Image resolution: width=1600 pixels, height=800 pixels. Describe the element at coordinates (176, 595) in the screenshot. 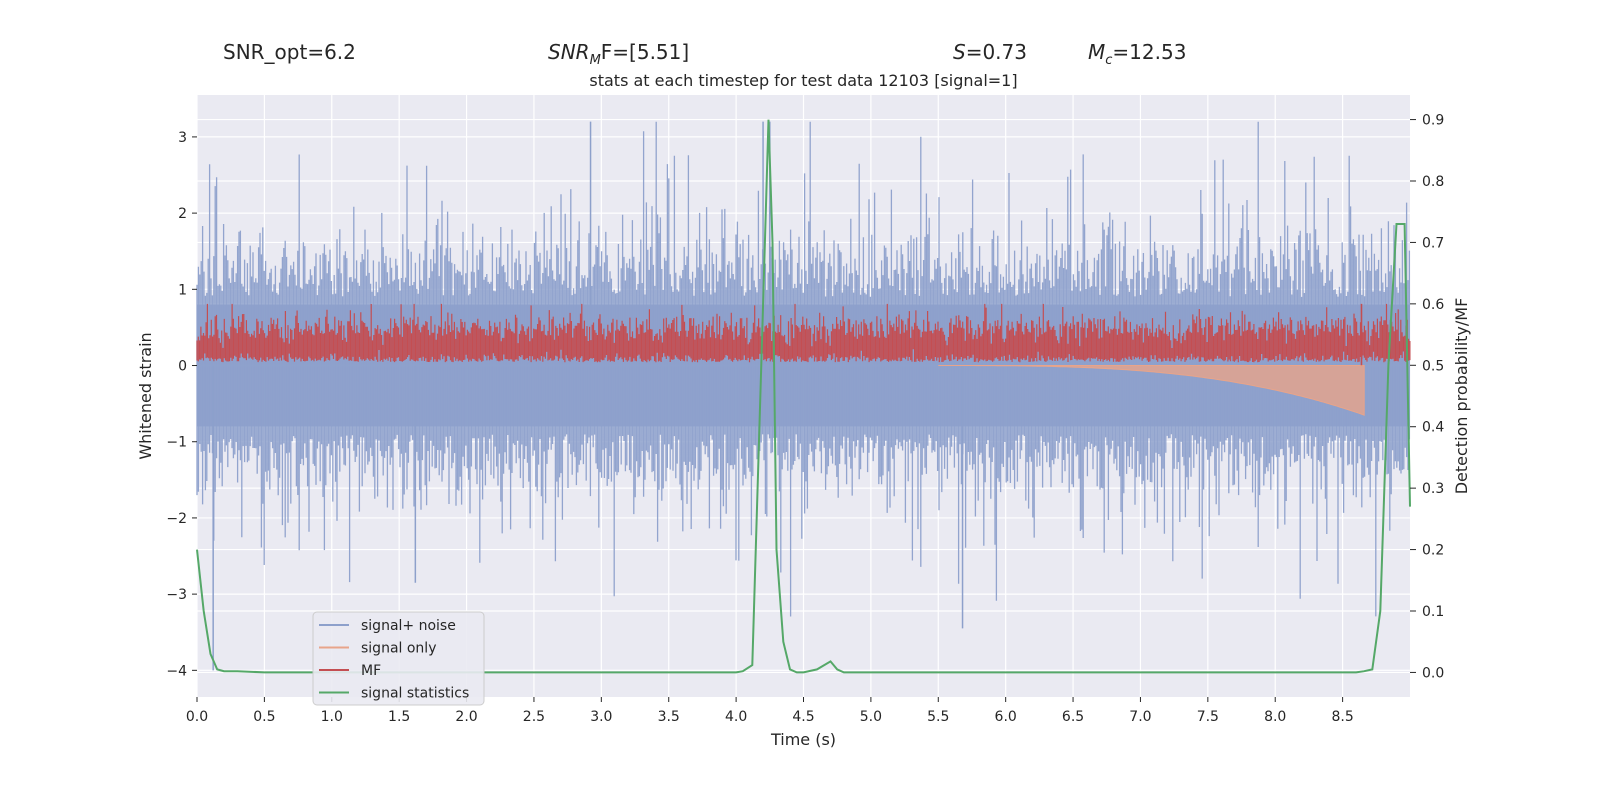

I see `y-left-tick-label: −3` at that location.